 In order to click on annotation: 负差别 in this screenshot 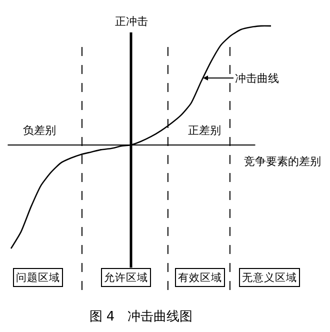, I will do `click(39, 130)`.